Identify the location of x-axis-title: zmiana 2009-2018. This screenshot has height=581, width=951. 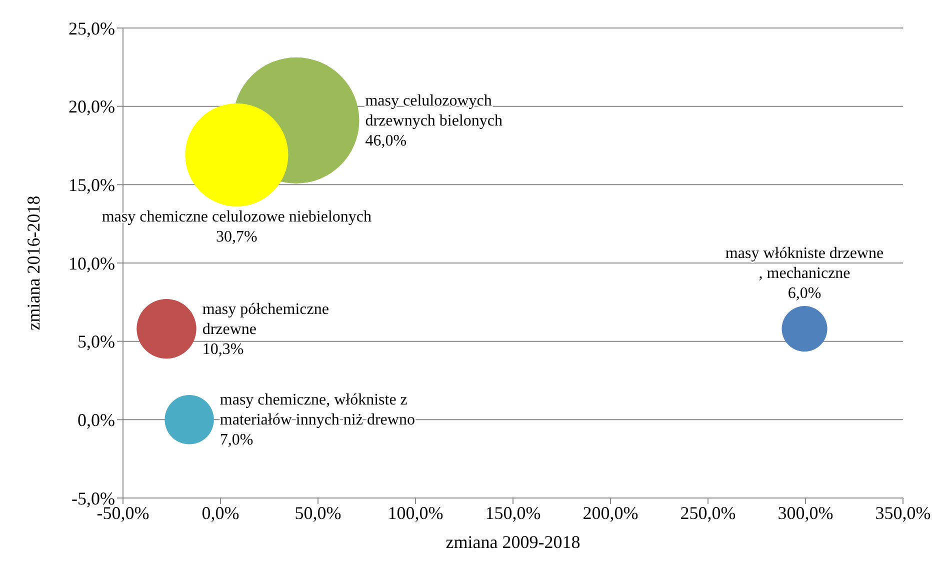
(513, 542).